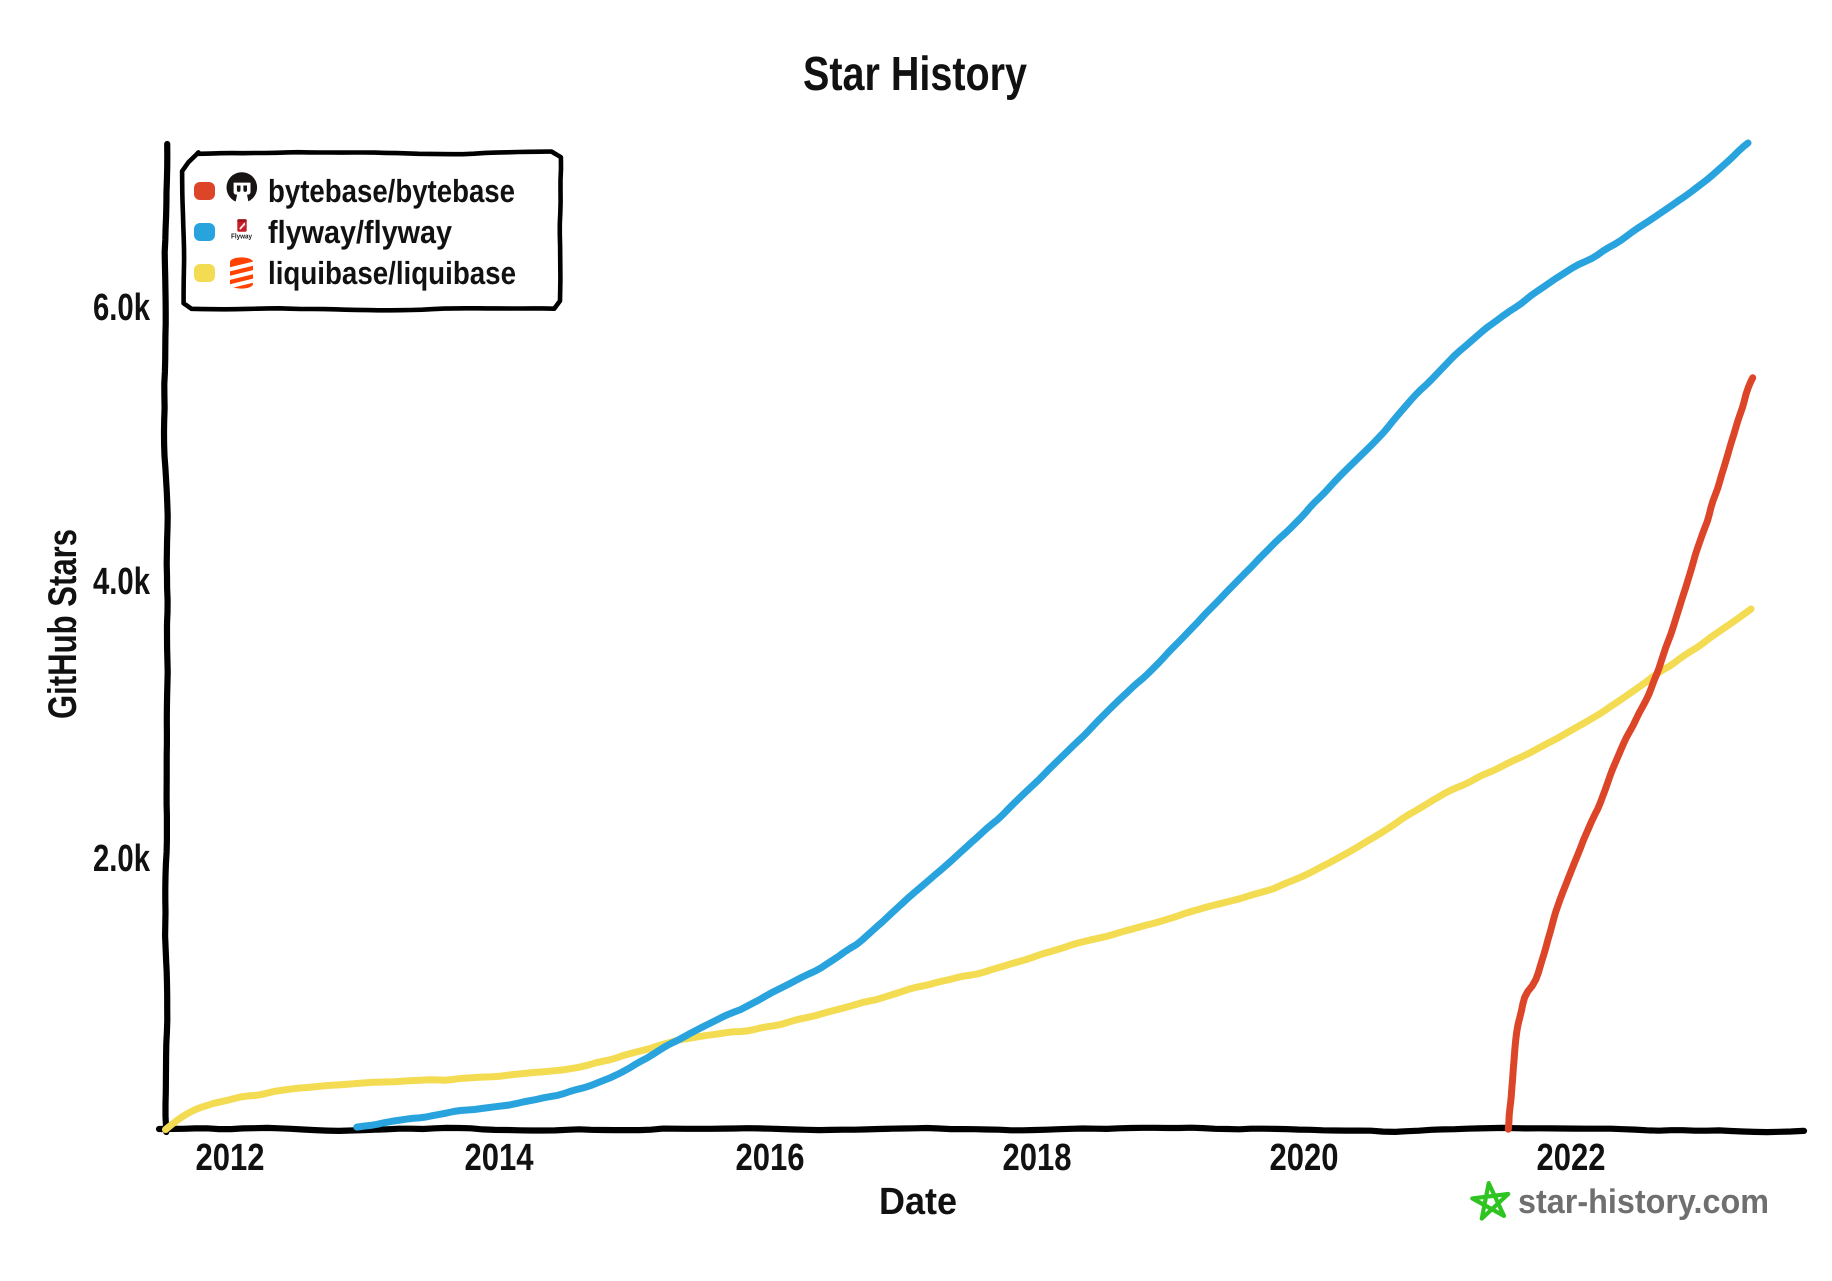 The image size is (1832, 1281). What do you see at coordinates (230, 1158) in the screenshot?
I see `svg-text: 2012` at bounding box center [230, 1158].